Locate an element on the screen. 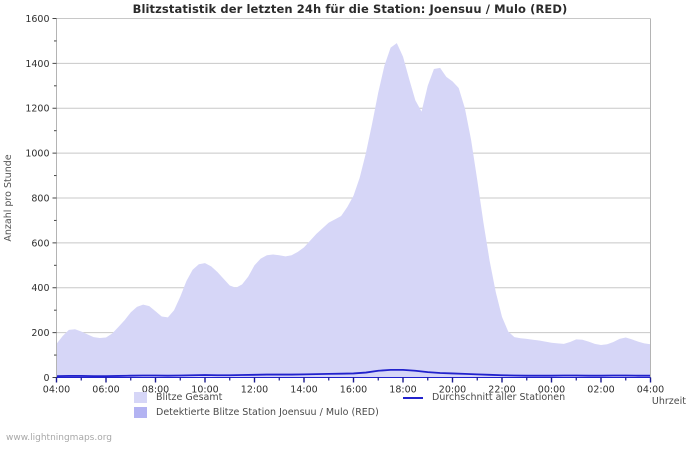  legend-line-average-icon is located at coordinates (413, 397).